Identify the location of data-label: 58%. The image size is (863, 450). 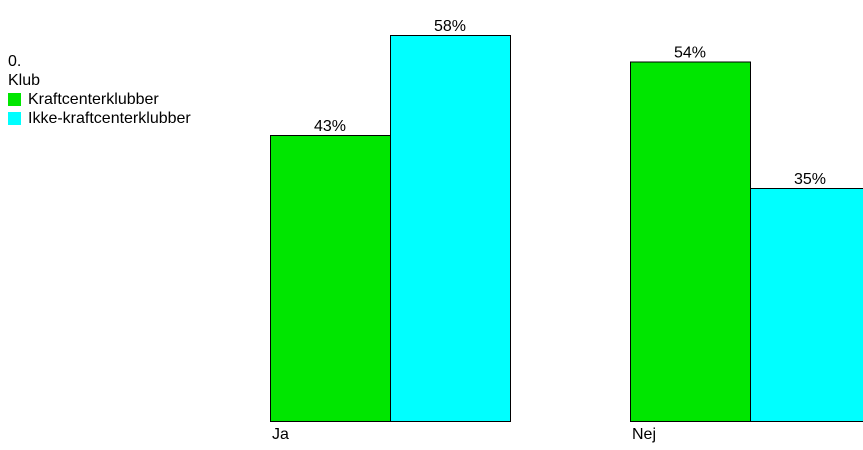
(450, 26).